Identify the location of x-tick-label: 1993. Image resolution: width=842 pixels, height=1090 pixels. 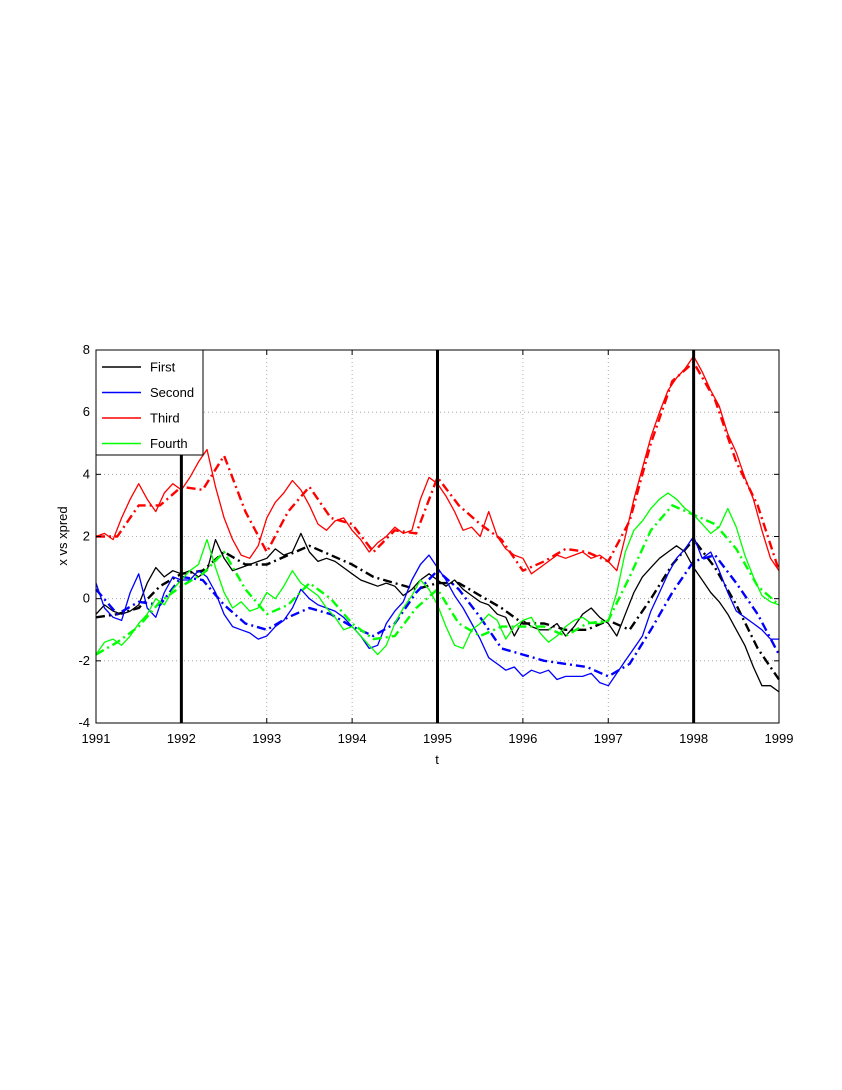
(266, 738).